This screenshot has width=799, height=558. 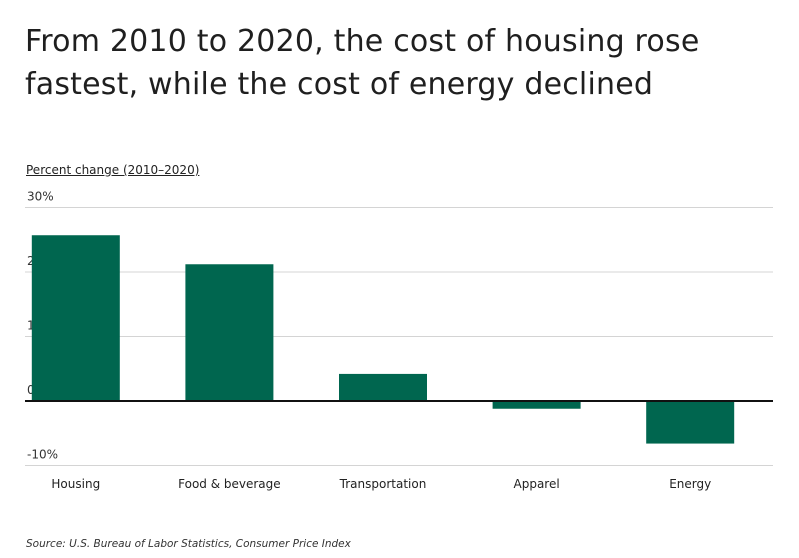 What do you see at coordinates (229, 332) in the screenshot?
I see `bar-food-beverage` at bounding box center [229, 332].